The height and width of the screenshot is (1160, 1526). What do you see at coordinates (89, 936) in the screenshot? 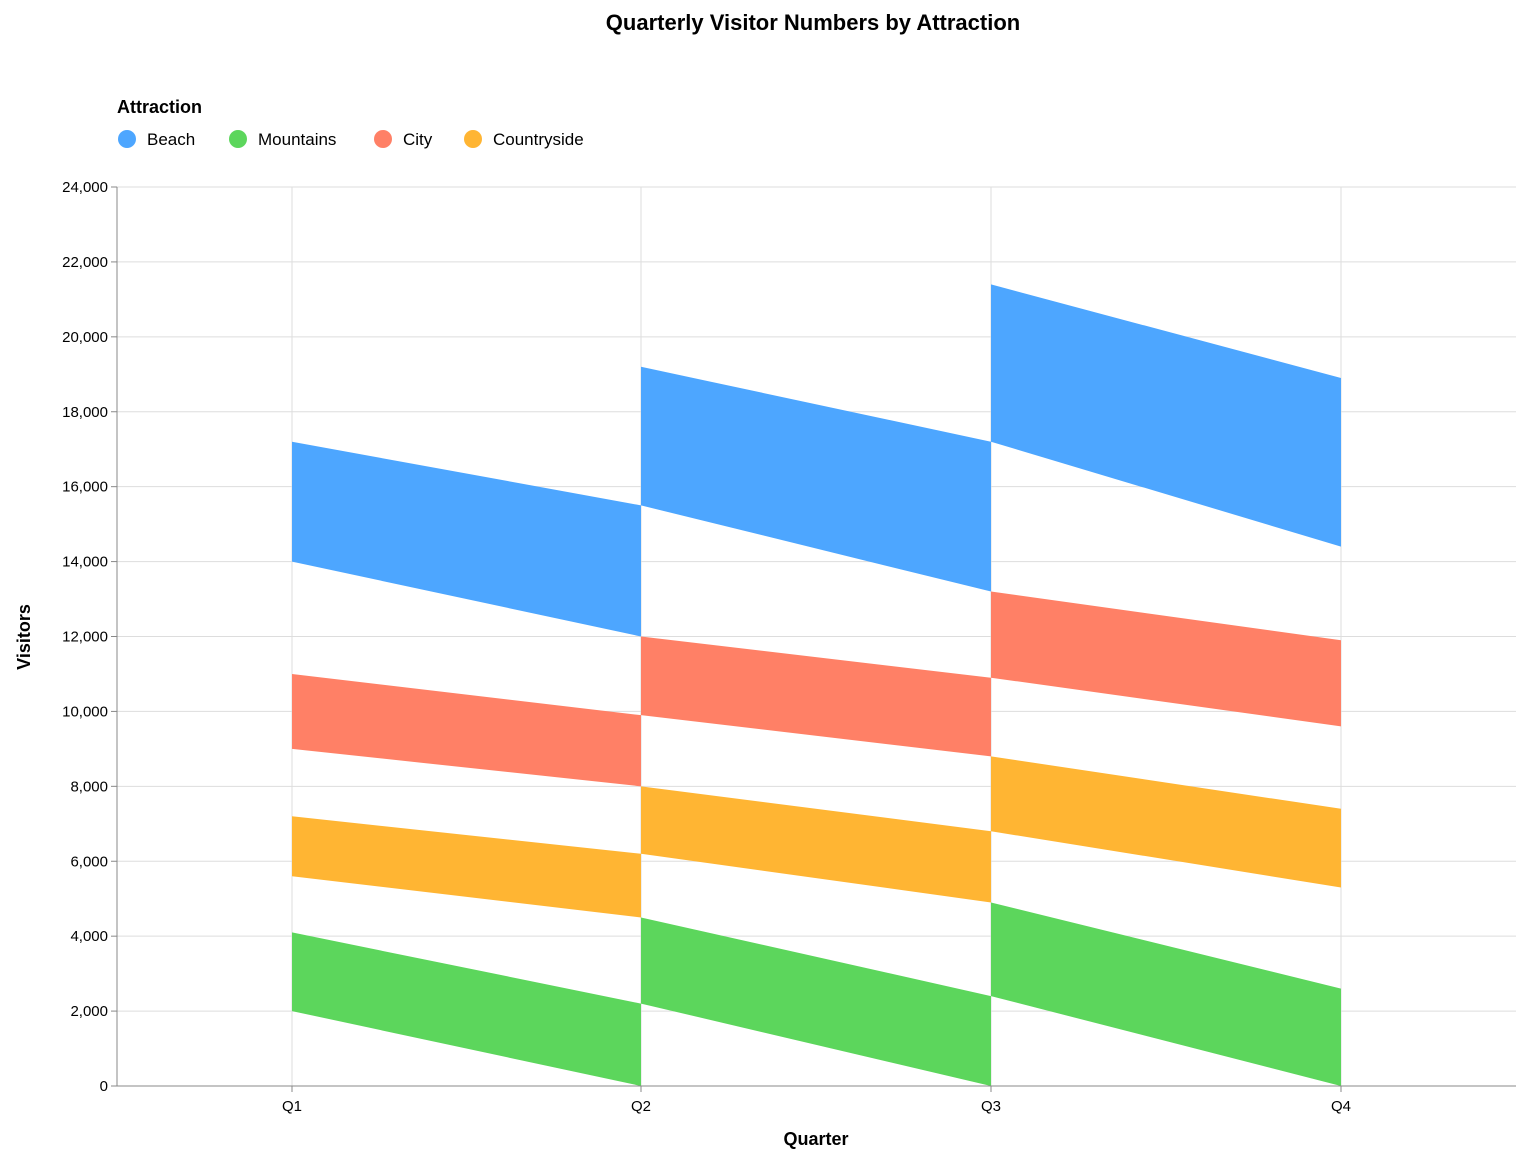
I see `y-tick-label: 4,000` at bounding box center [89, 936].